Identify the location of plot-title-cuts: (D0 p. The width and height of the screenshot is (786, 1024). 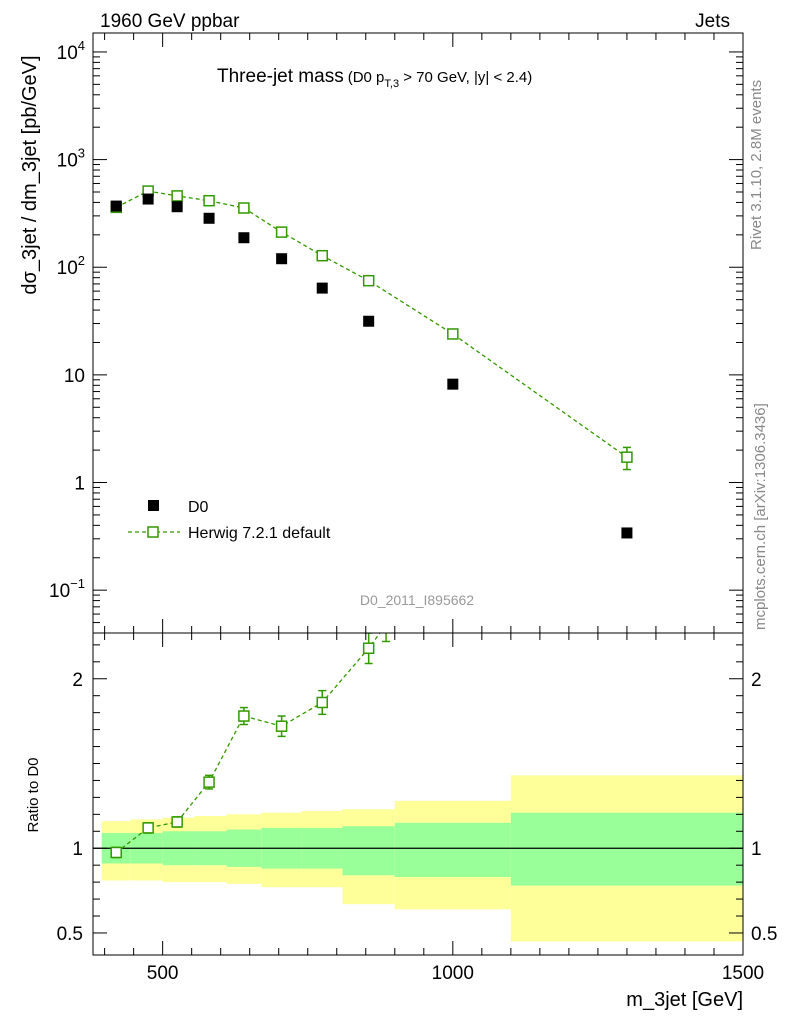
(366, 77).